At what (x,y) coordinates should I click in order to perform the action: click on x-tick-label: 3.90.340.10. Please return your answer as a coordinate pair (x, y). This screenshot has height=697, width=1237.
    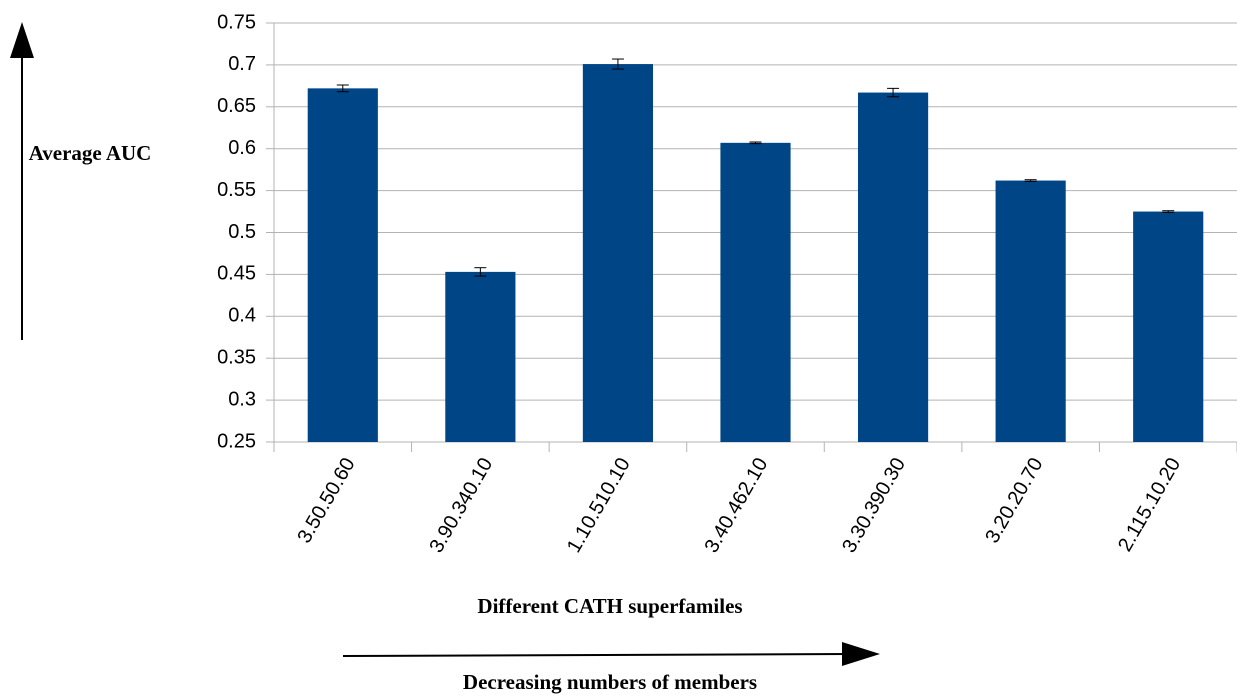
    Looking at the image, I should click on (461, 505).